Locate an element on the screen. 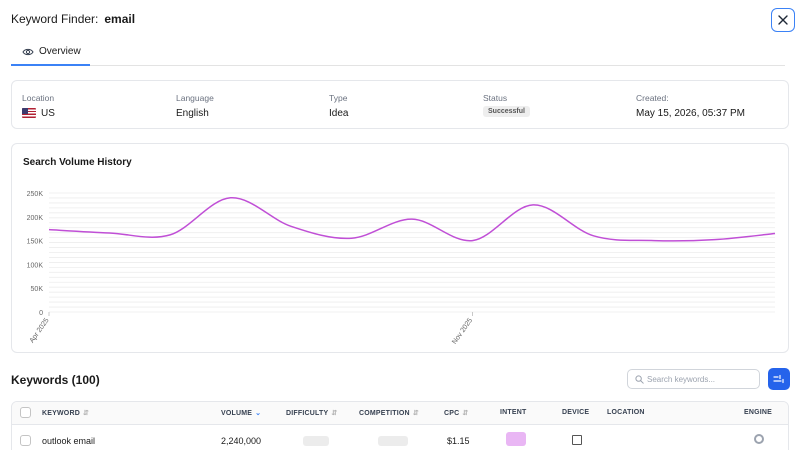  col-location: LOCATION is located at coordinates (626, 412).